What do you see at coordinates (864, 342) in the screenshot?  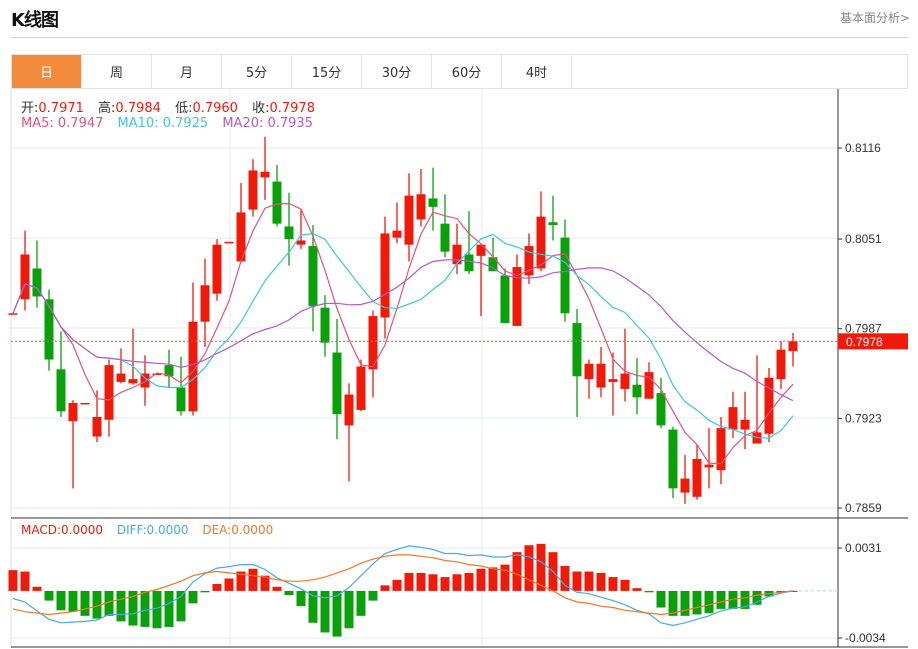 I see `last-price-label: 0.7978` at bounding box center [864, 342].